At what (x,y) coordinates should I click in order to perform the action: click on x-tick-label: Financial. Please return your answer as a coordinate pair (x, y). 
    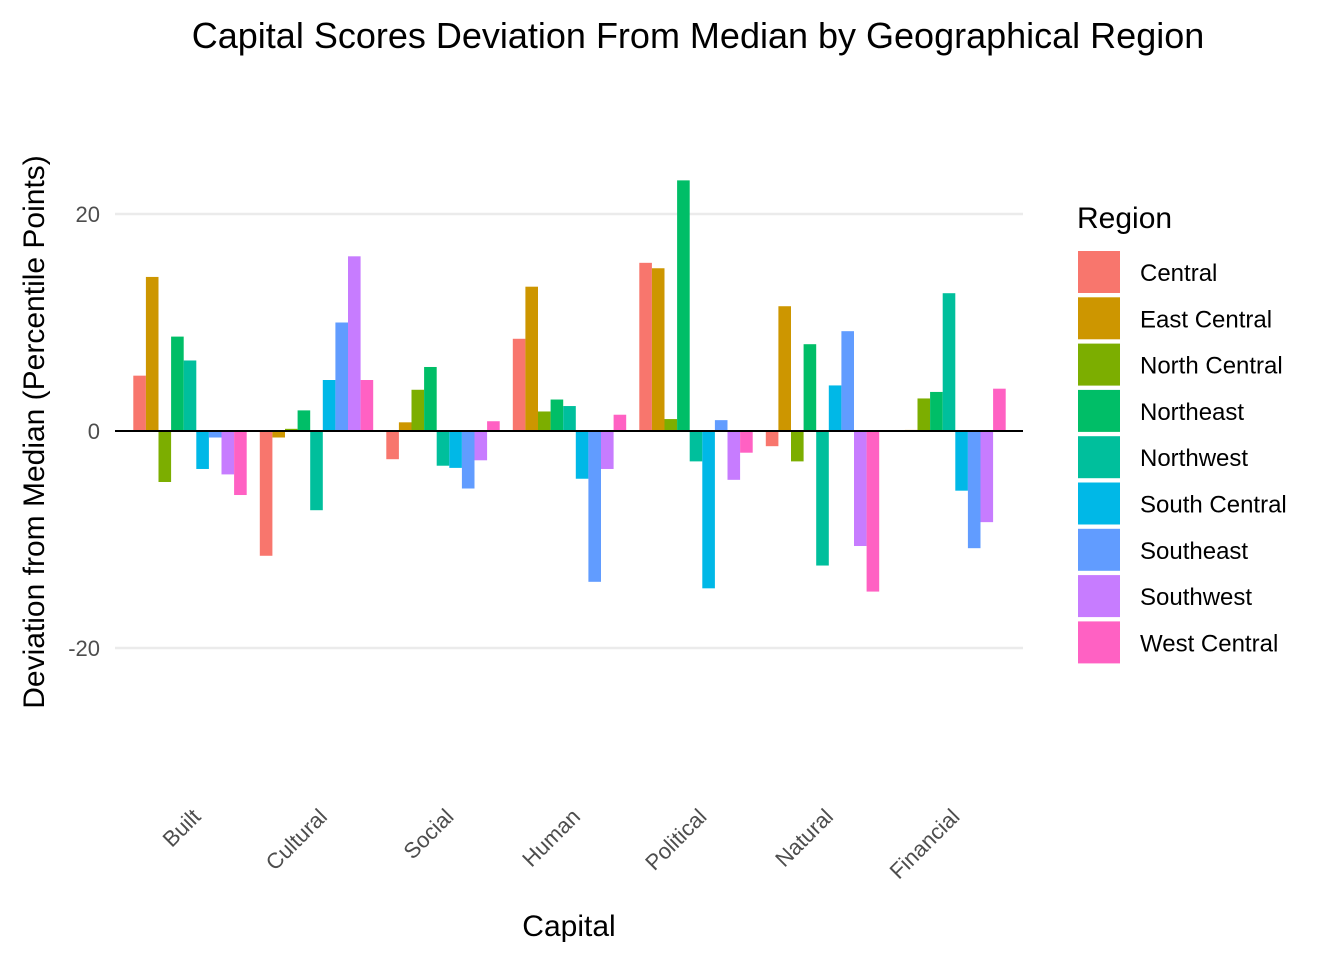
    Looking at the image, I should click on (925, 844).